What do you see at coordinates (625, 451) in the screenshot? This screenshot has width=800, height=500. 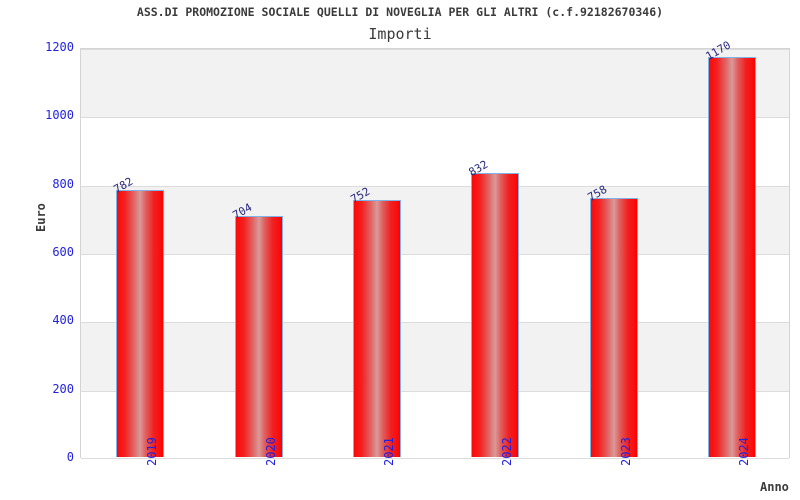 I see `x-axis-tick-label: 2023` at bounding box center [625, 451].